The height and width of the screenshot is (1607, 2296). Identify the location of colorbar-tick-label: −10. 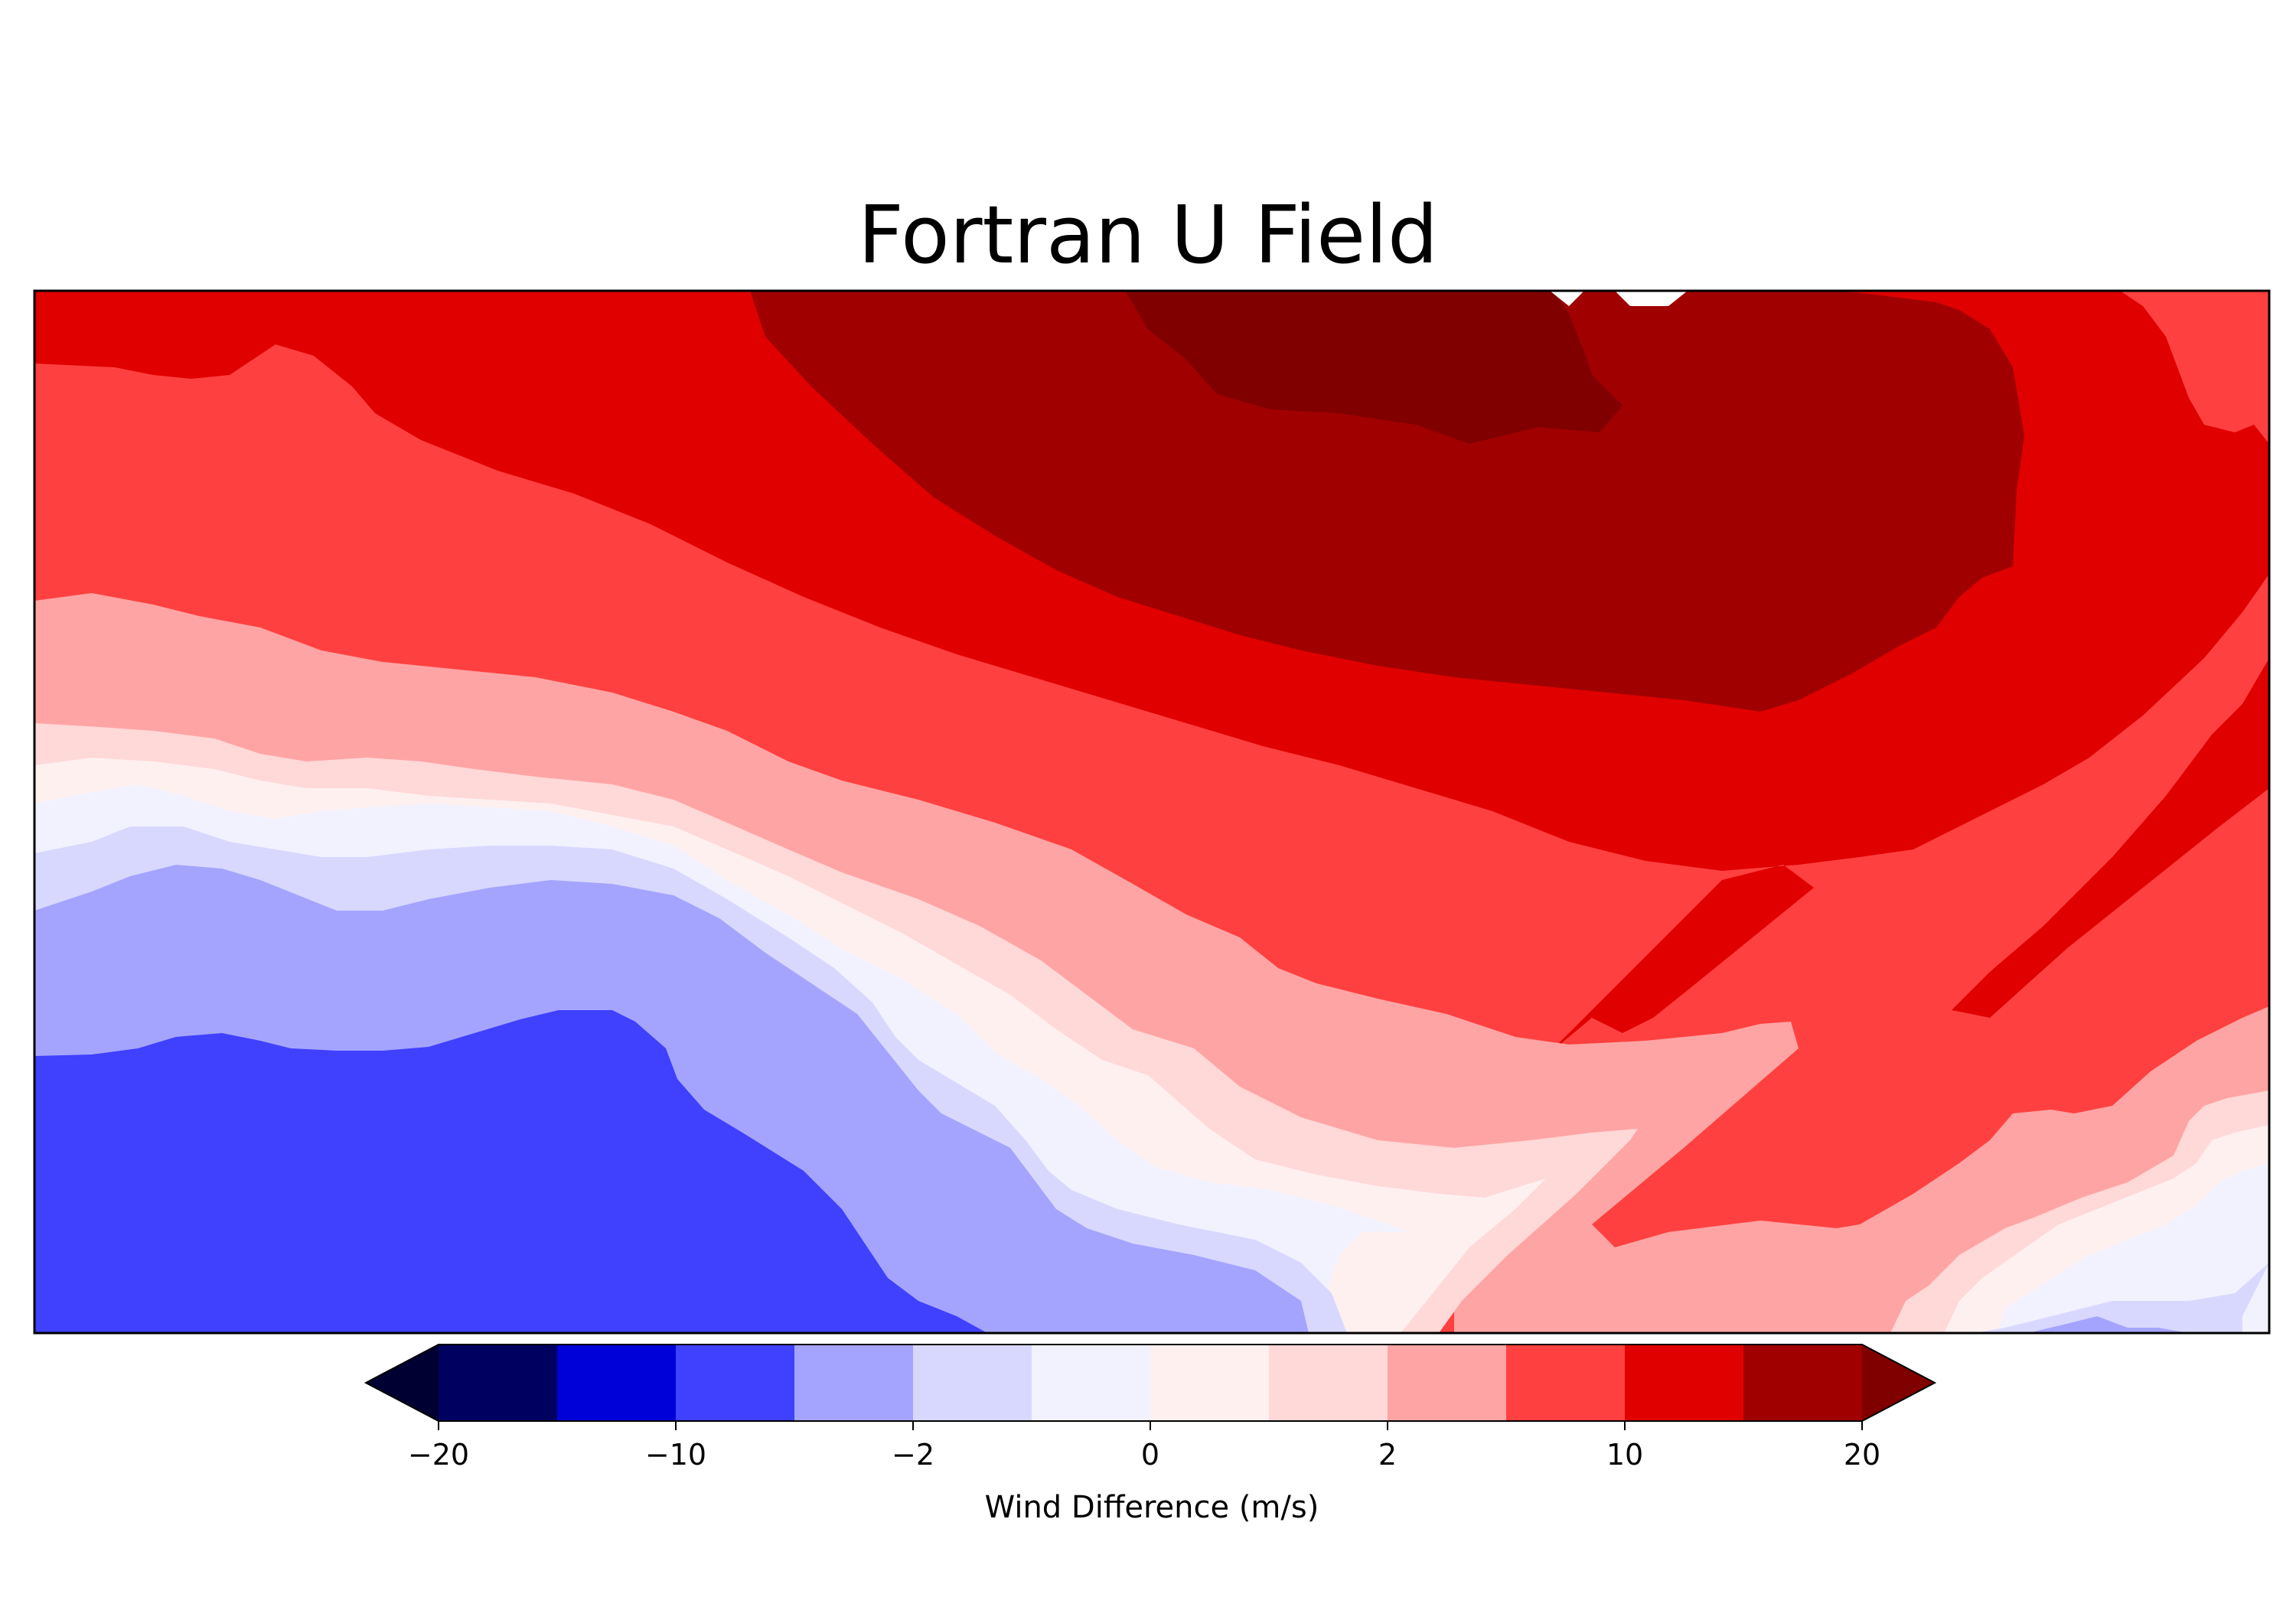
(675, 1455).